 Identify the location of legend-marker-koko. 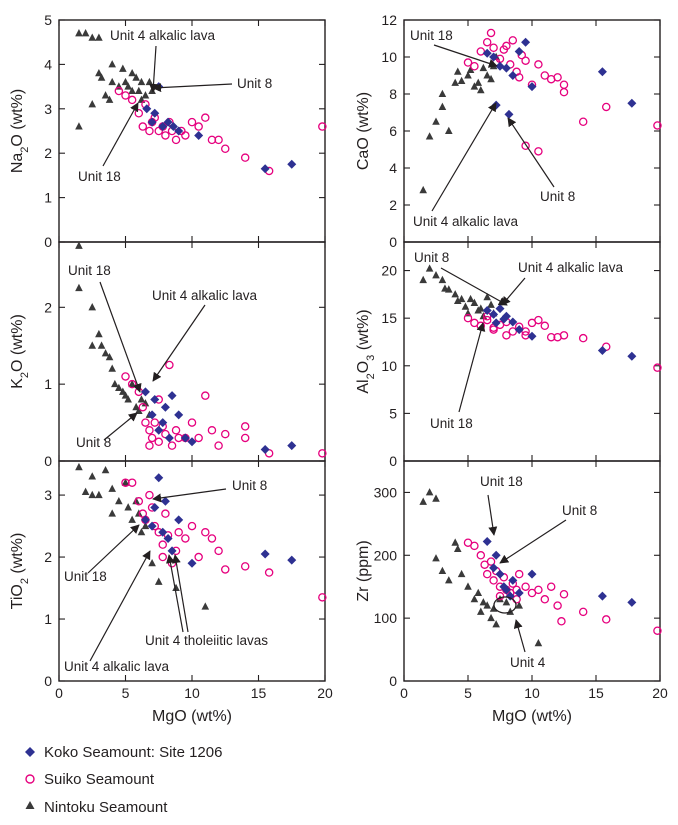
(30, 752).